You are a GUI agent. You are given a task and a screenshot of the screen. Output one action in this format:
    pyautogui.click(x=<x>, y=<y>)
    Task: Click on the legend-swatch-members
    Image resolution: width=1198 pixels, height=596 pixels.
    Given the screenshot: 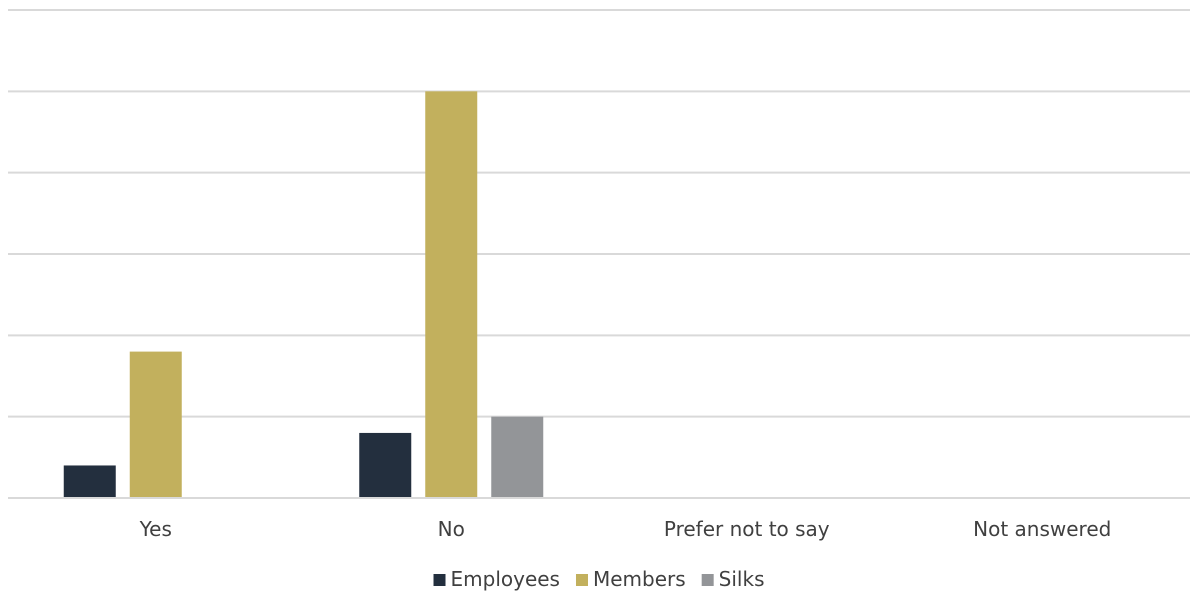 What is the action you would take?
    pyautogui.click(x=581, y=580)
    